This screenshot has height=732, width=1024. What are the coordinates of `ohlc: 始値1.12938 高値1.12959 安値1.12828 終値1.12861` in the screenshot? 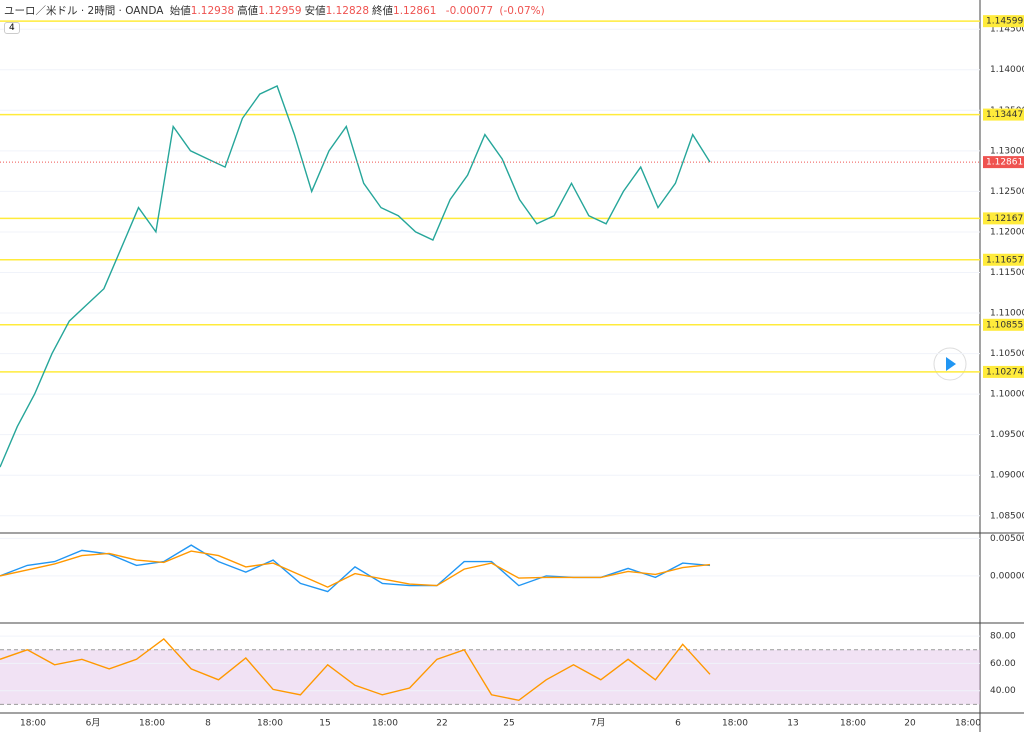 It's located at (305, 11).